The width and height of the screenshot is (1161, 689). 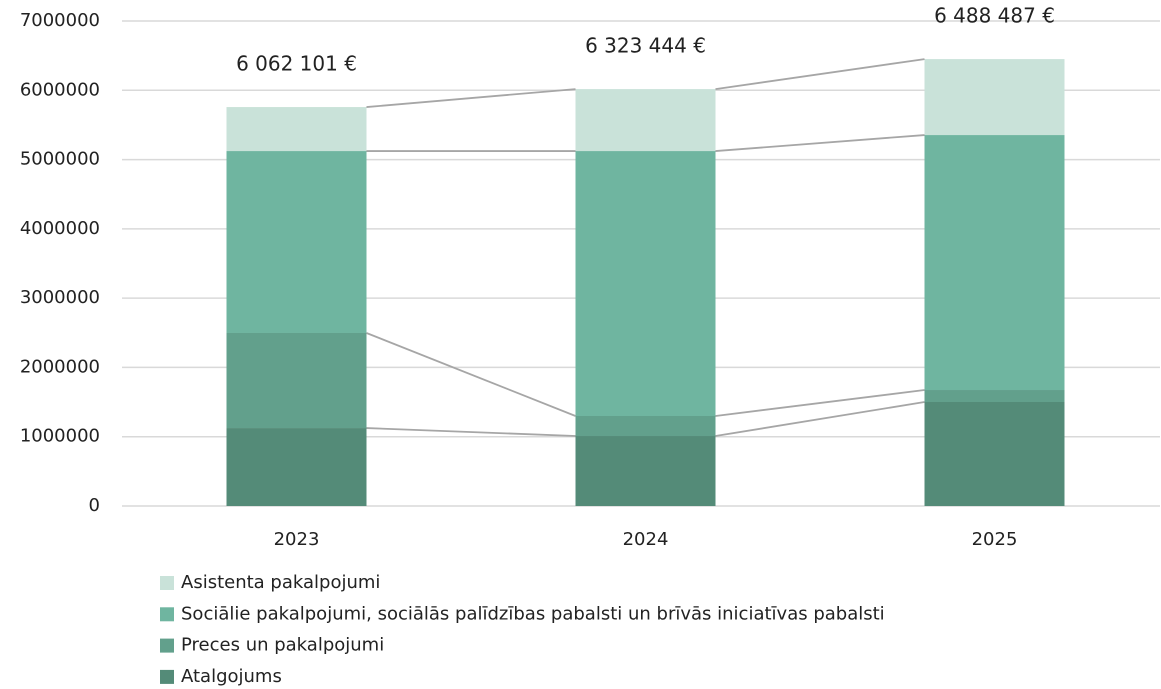 I want to click on total-label: 6 488 487 €, so click(x=994, y=16).